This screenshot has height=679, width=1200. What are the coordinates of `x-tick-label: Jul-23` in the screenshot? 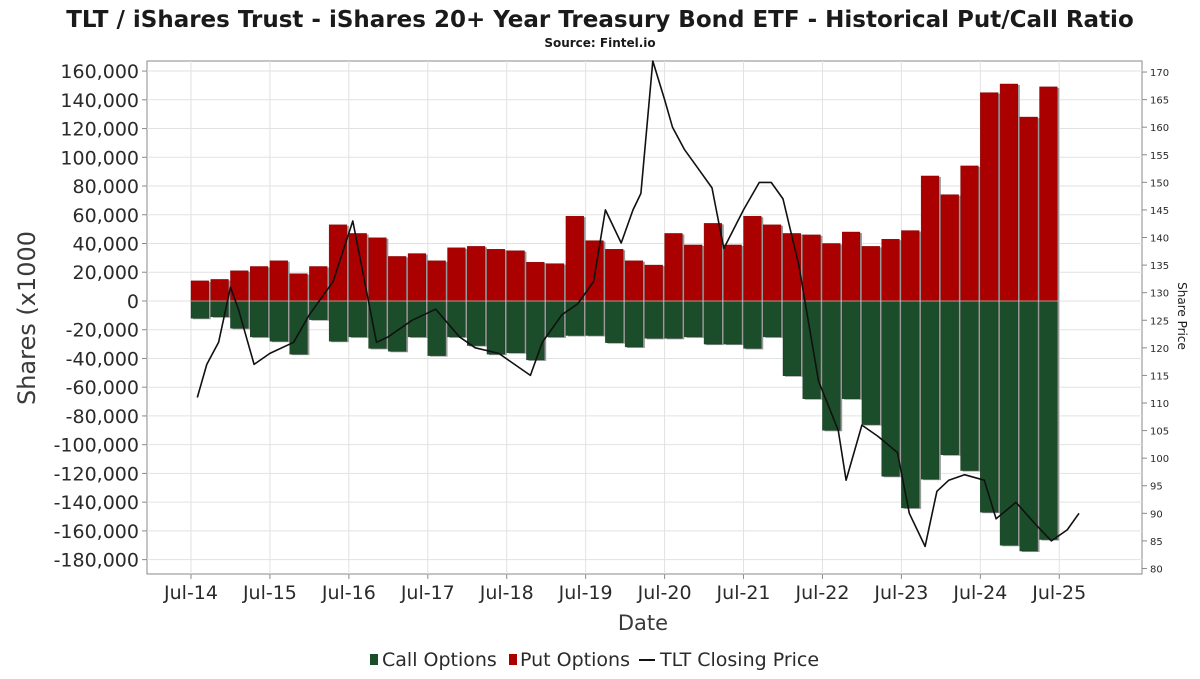 It's located at (900, 593).